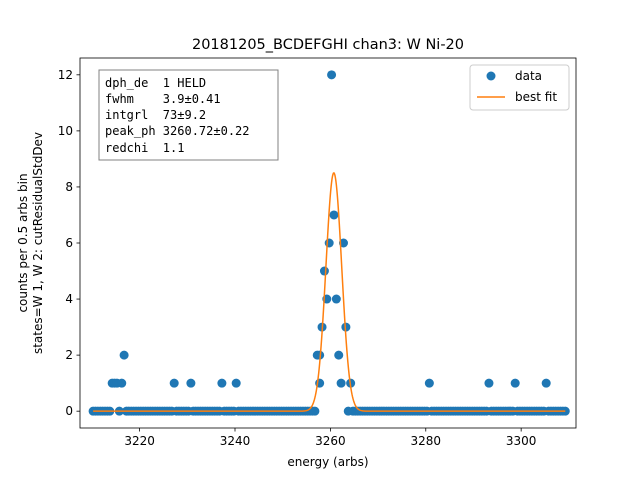 The width and height of the screenshot is (640, 480). I want to click on fit-param-dph-de: dph_de 1 HELD, so click(155, 83).